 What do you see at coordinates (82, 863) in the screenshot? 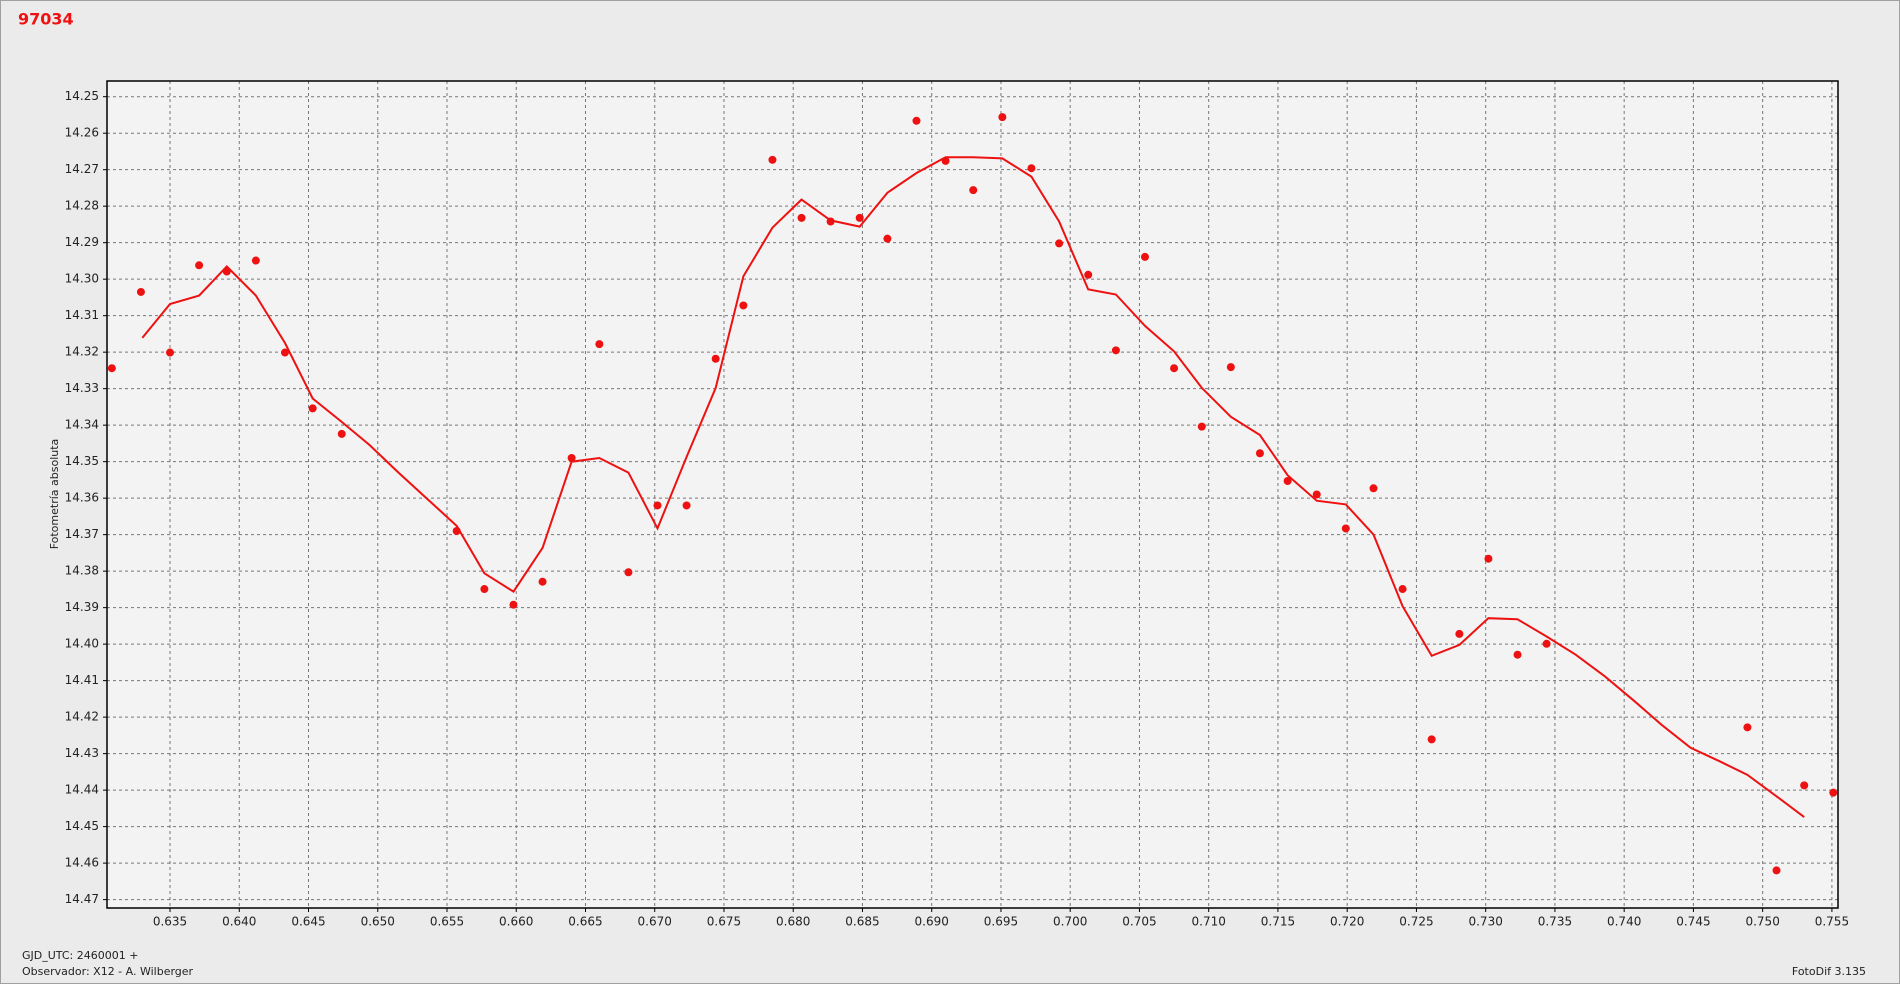
I see `y-tick-label: 14.46` at bounding box center [82, 863].